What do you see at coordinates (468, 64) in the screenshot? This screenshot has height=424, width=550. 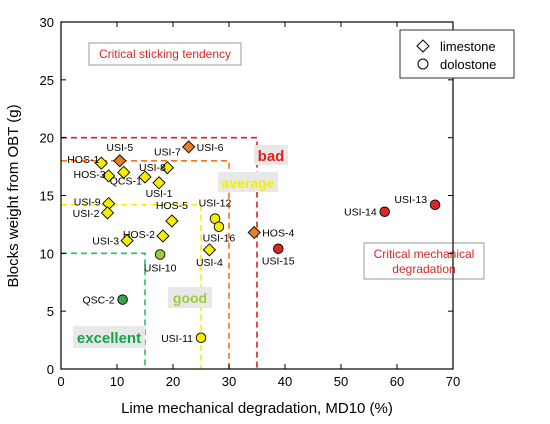 I see `legend-label-dolostone: dolostone` at bounding box center [468, 64].